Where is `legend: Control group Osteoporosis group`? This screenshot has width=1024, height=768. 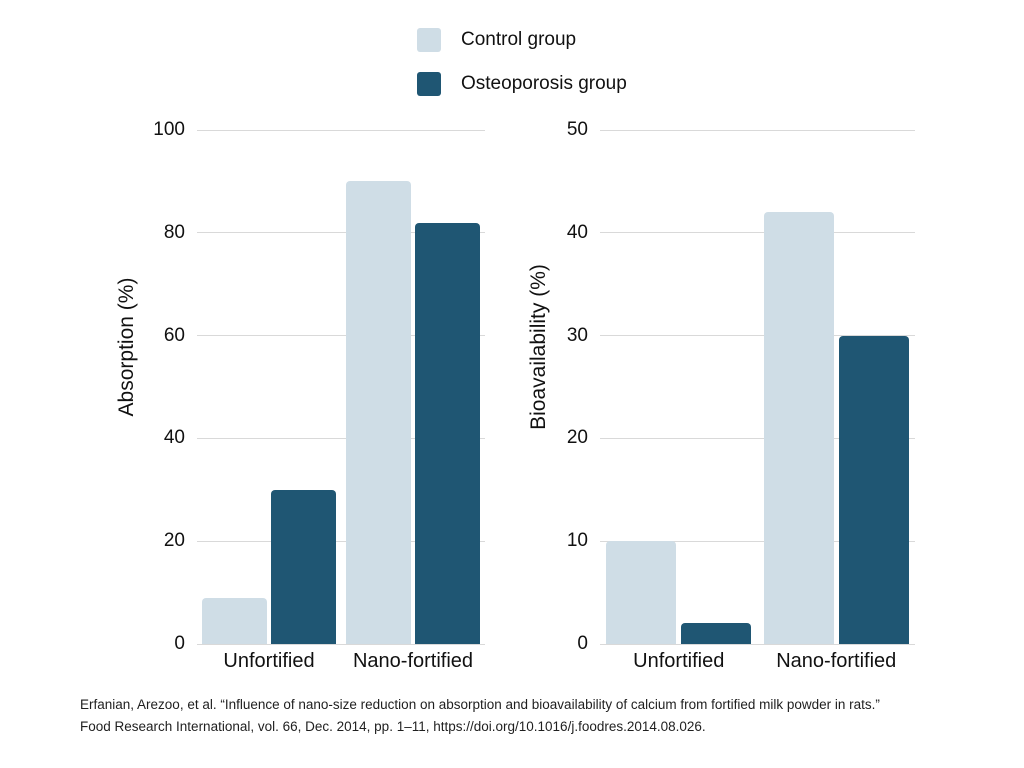 legend: Control group Osteoporosis group is located at coordinates (522, 72).